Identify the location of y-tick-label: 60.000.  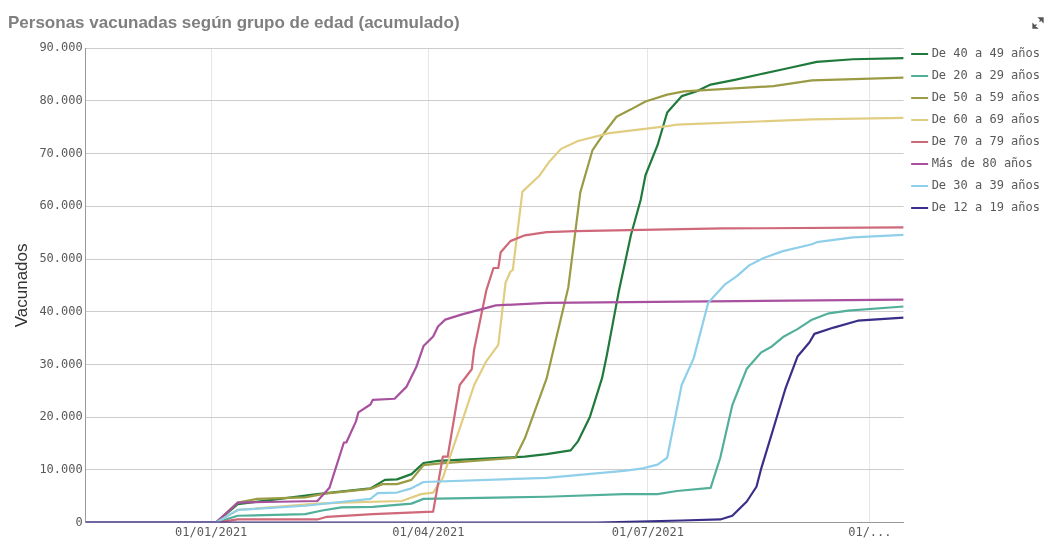
(61, 205).